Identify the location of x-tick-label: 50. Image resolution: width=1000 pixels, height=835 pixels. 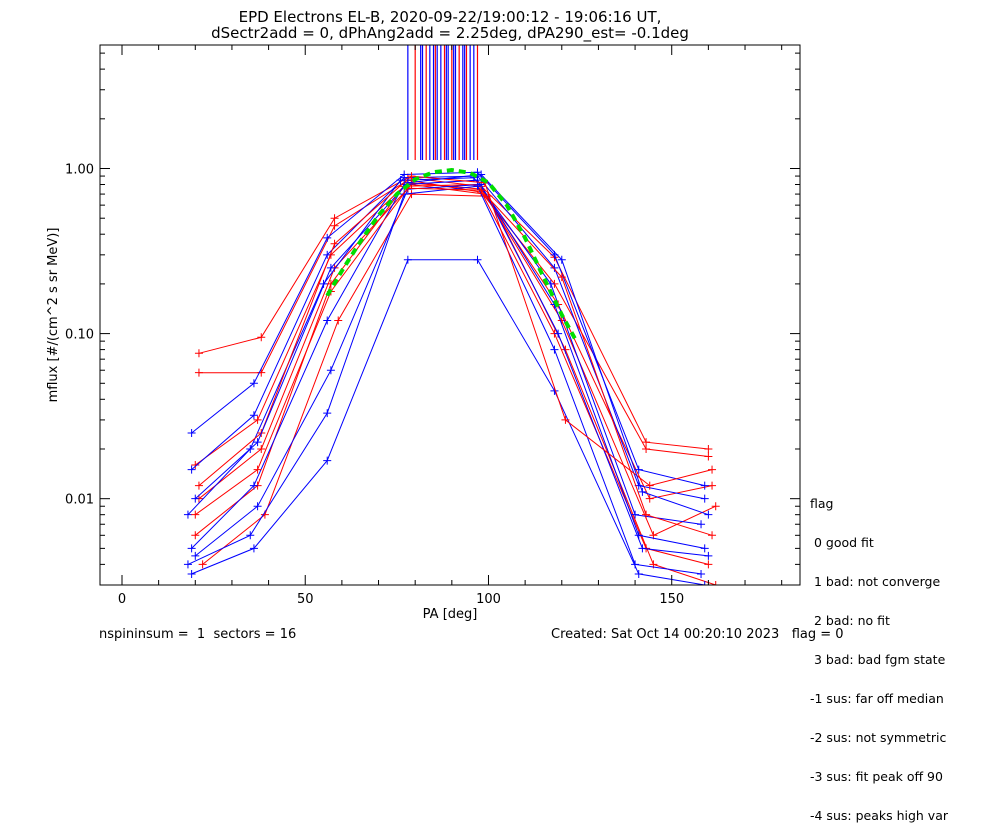
(305, 599).